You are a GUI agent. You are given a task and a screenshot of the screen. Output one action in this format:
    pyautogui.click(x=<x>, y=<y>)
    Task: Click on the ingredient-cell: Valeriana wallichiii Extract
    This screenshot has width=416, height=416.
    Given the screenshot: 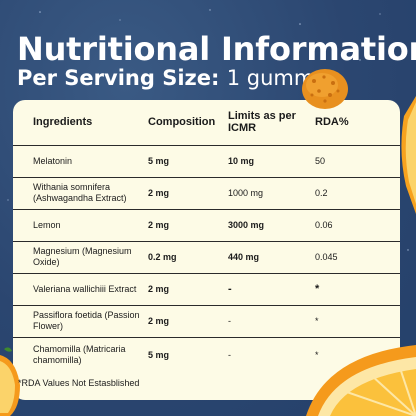 What is the action you would take?
    pyautogui.click(x=80, y=288)
    